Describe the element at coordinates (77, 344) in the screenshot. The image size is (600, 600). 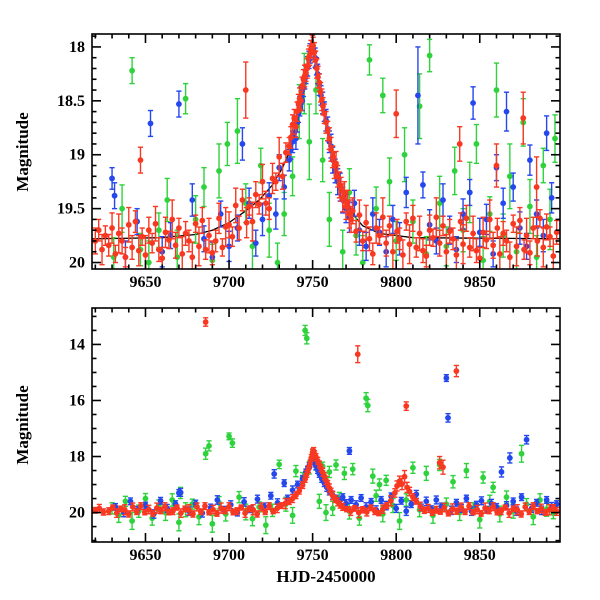
I see `y-tick-label: 14` at that location.